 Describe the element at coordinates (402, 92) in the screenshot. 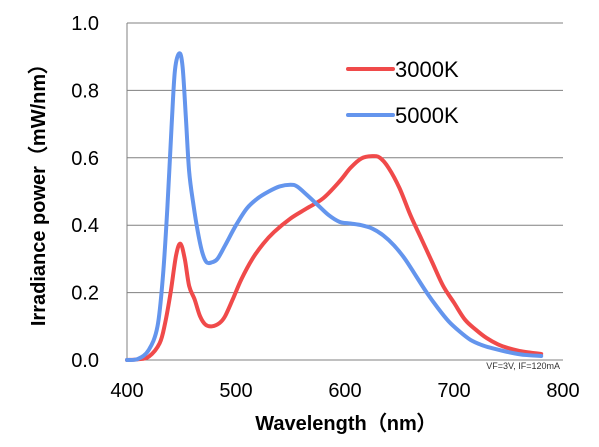

I see `legend: 3000K 5000K` at that location.